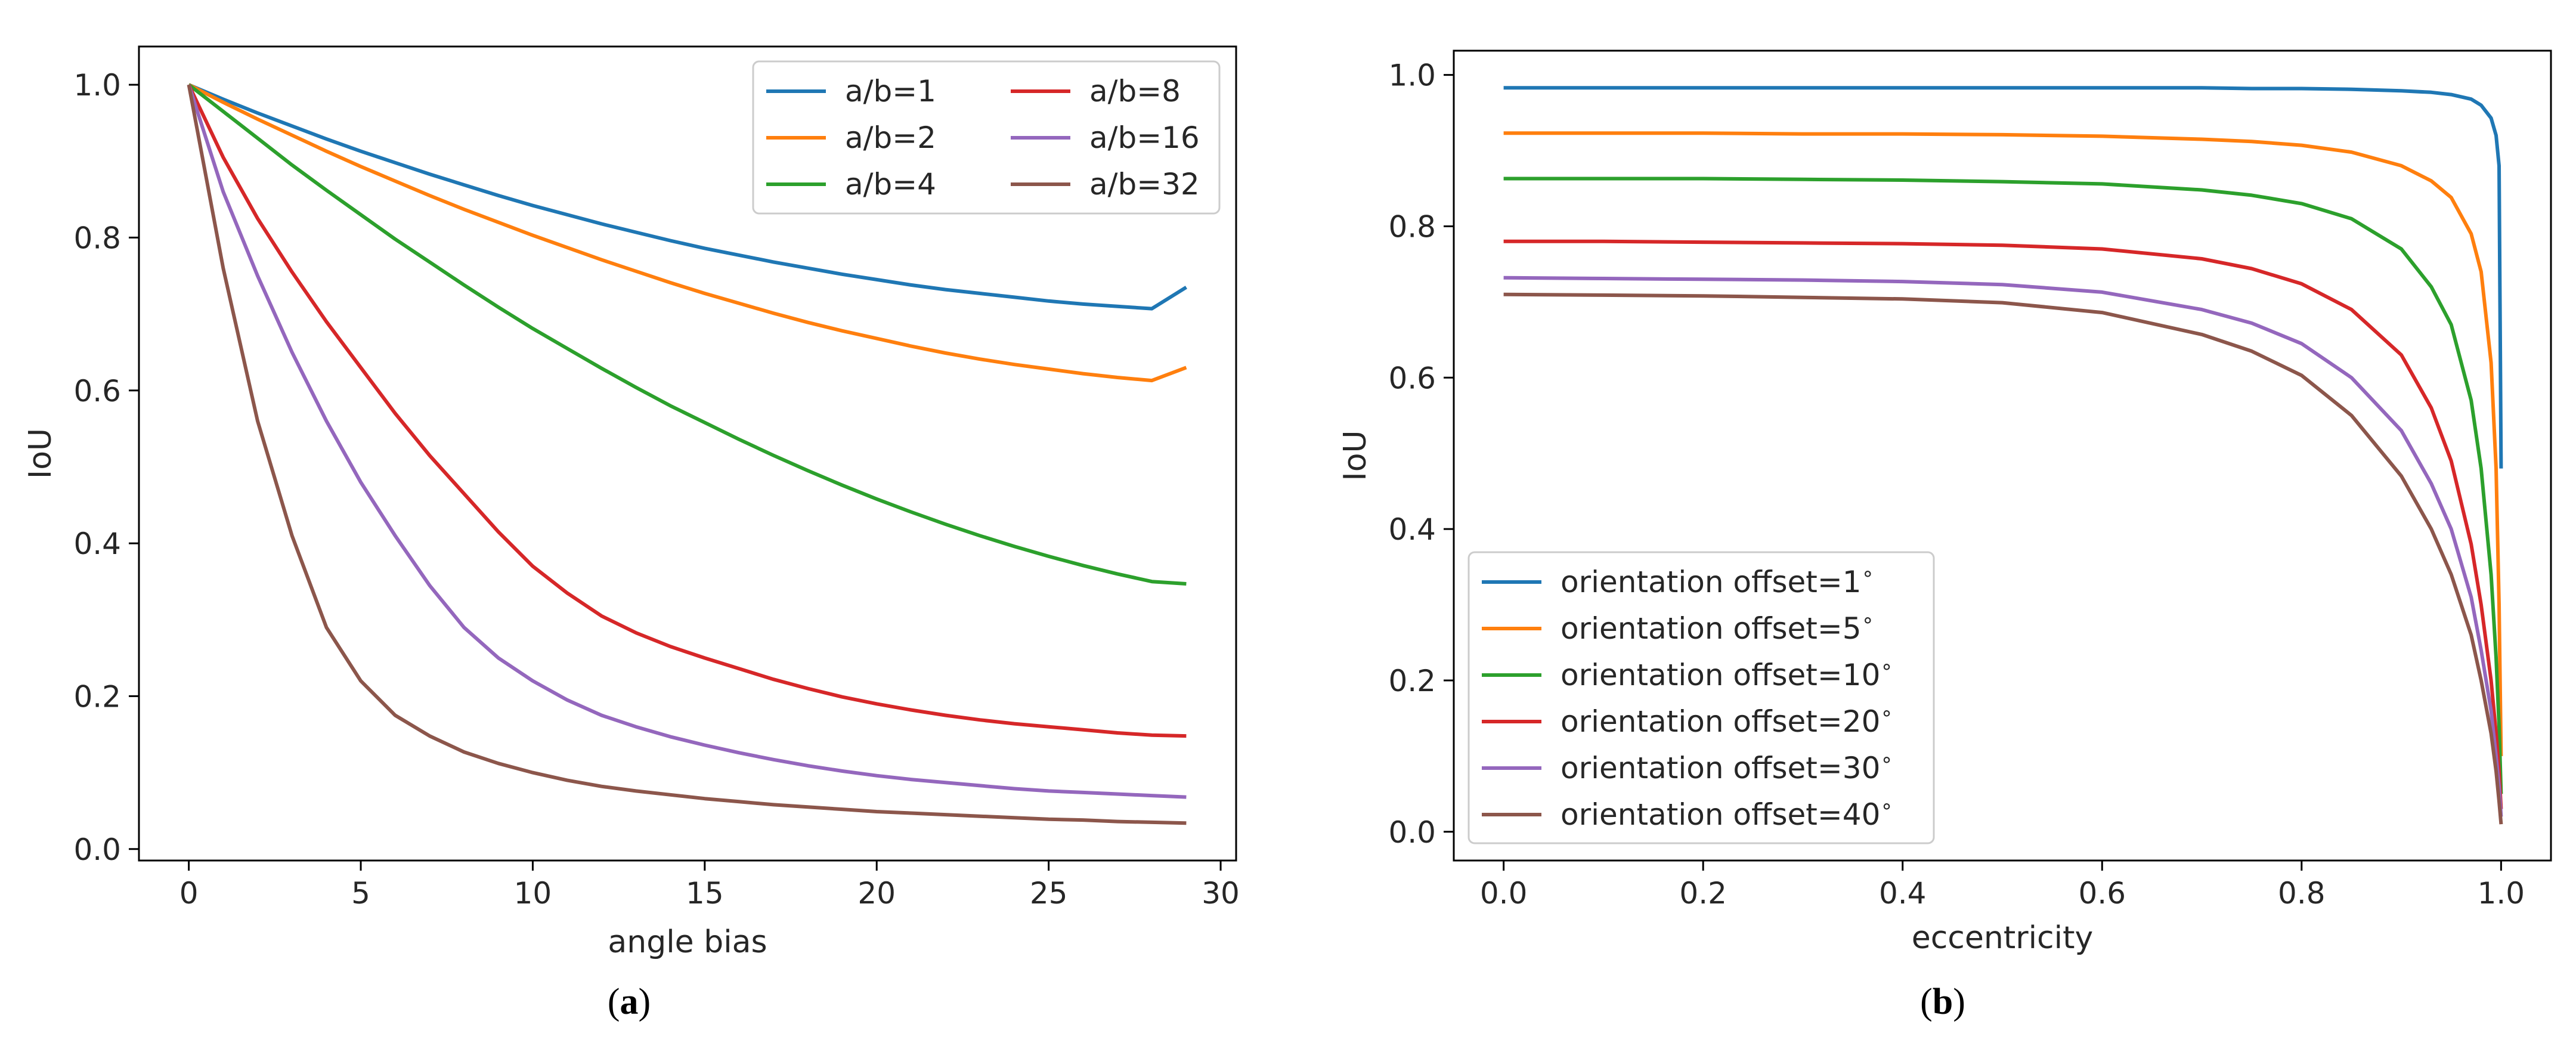 The height and width of the screenshot is (1043, 2576). What do you see at coordinates (1903, 893) in the screenshot?
I see `x-tick-label: 0.4` at bounding box center [1903, 893].